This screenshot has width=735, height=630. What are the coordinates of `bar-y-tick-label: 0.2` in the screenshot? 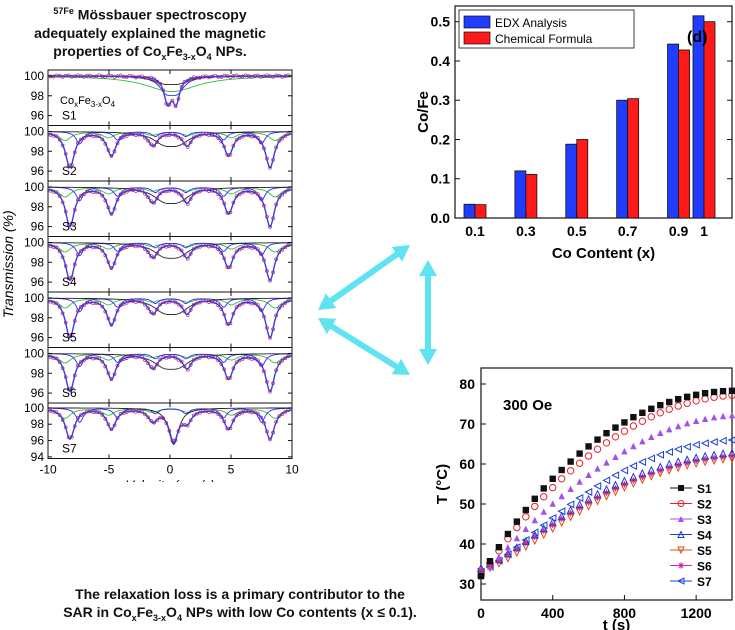 It's located at (441, 139).